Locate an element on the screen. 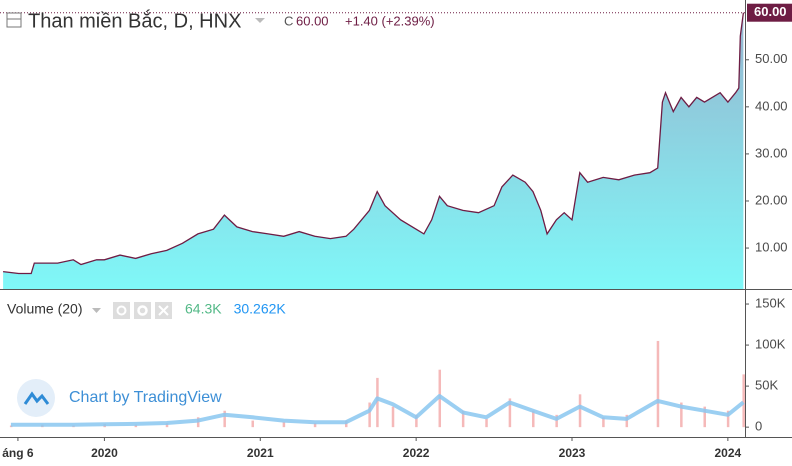  watermark-text: Chart by TradingView is located at coordinates (145, 397).